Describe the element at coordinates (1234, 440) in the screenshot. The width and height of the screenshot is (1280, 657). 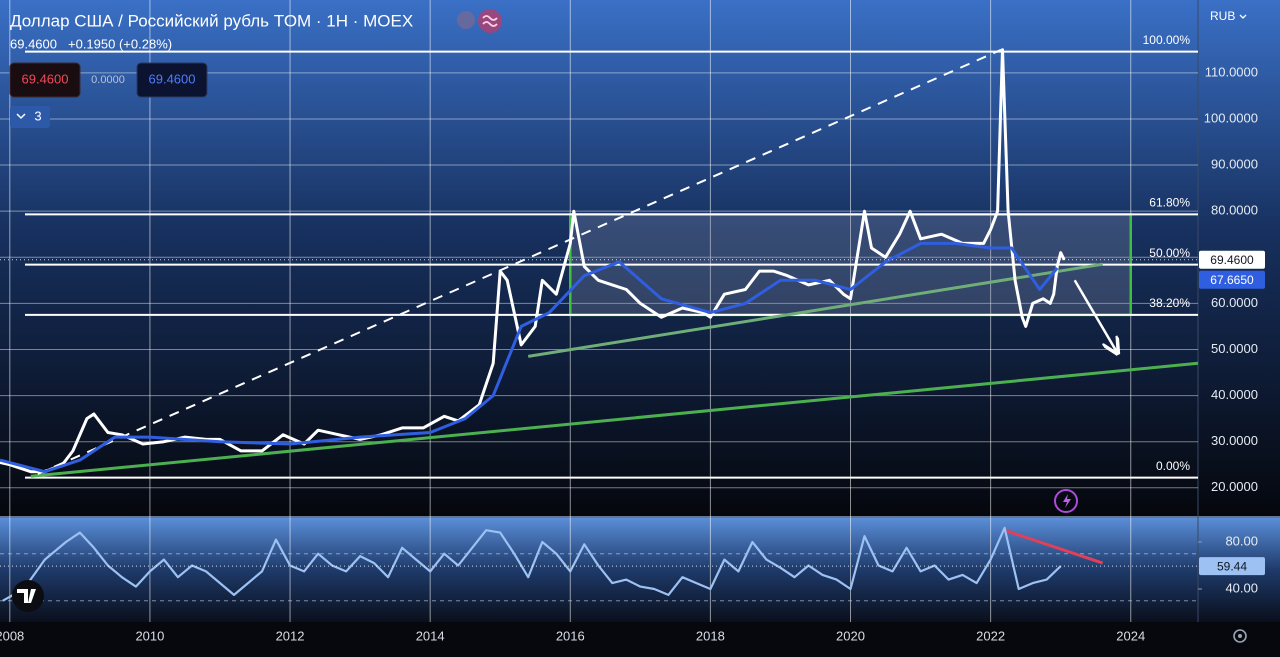
I see `y-tick-label: 30.0000` at that location.